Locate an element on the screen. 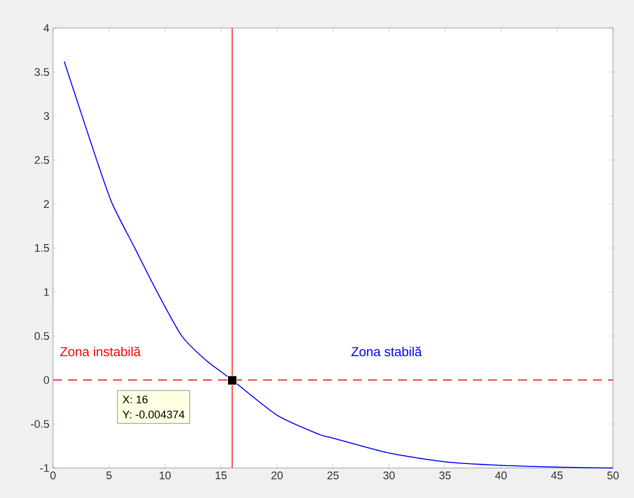  y-tick-label: 1 is located at coordinates (46, 292).